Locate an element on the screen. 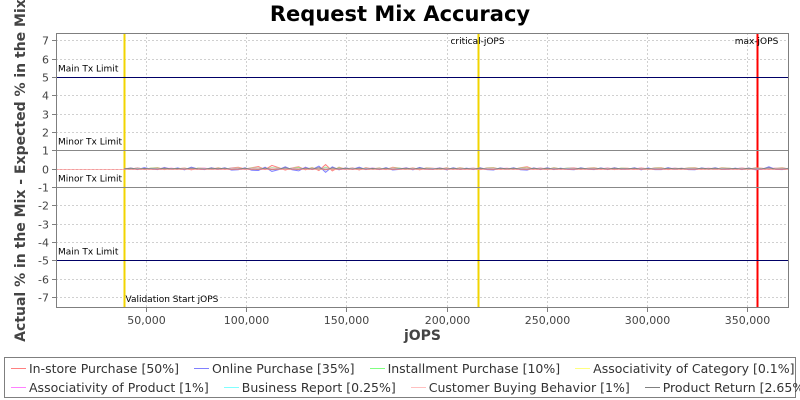  y-tick-label: 0 is located at coordinates (45, 170).